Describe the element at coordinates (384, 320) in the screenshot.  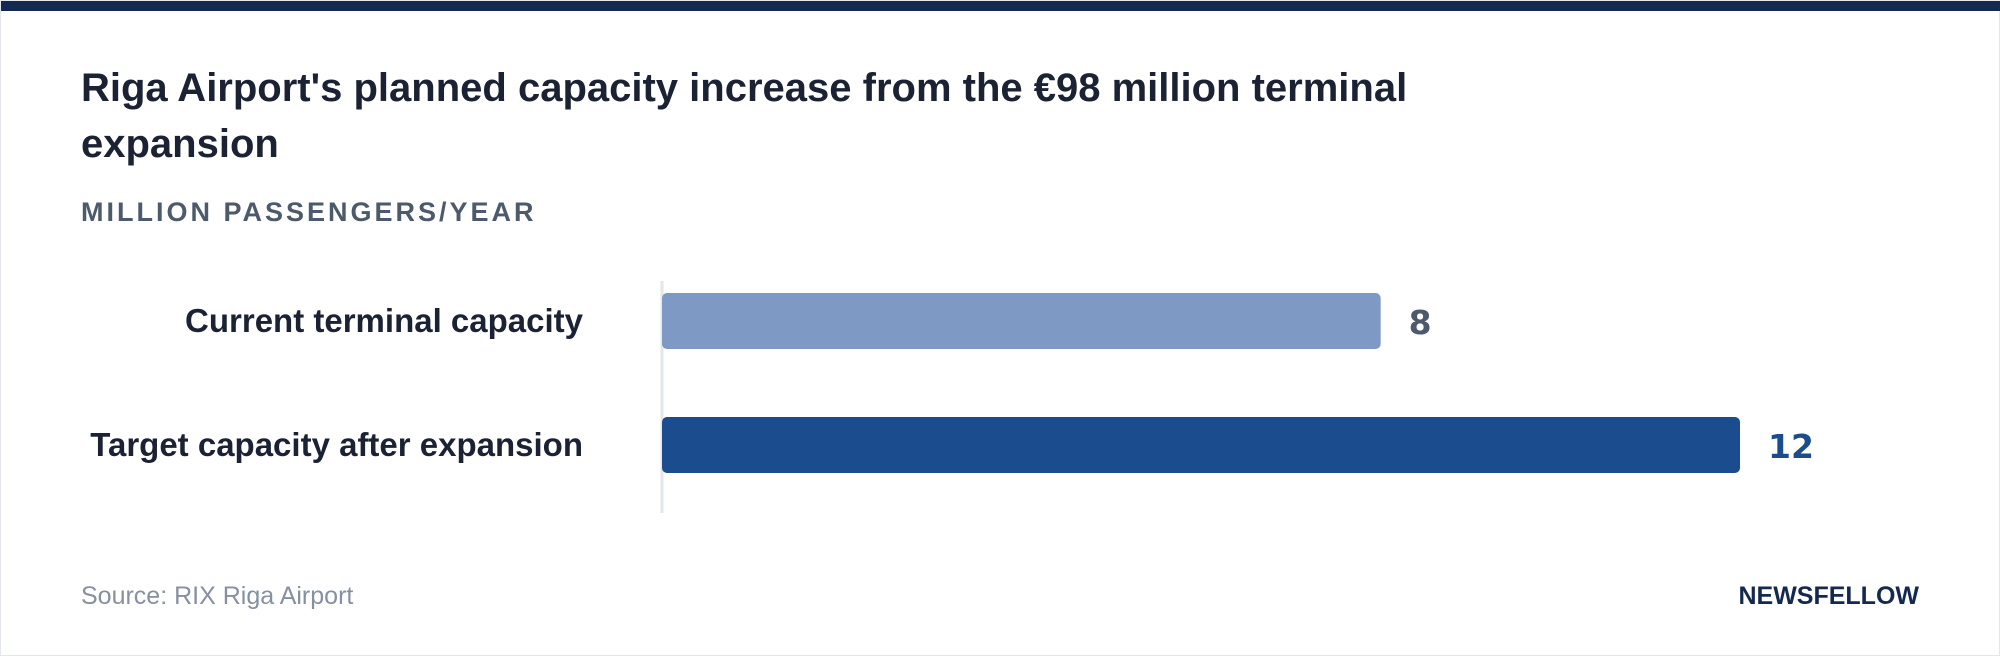
I see `category-label: Current terminal capacity` at that location.